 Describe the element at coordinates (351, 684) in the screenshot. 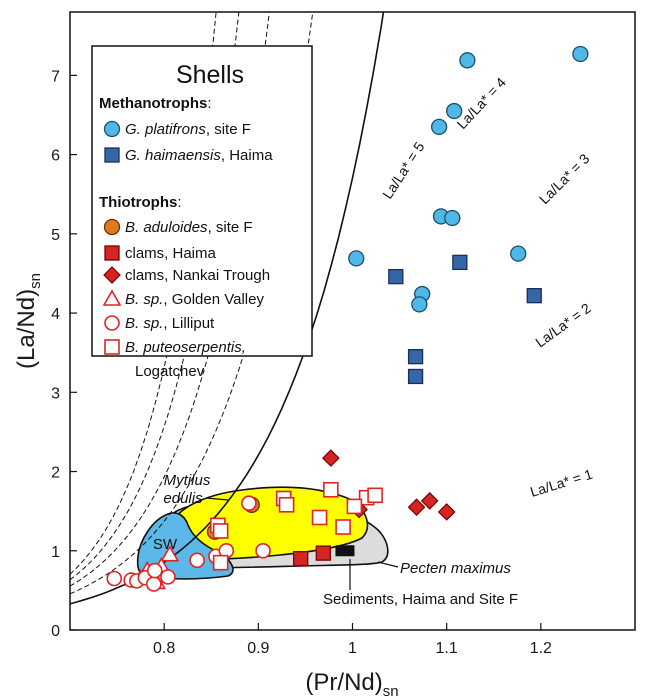

I see `x-axis-title: (Pr/Nd)sn` at that location.